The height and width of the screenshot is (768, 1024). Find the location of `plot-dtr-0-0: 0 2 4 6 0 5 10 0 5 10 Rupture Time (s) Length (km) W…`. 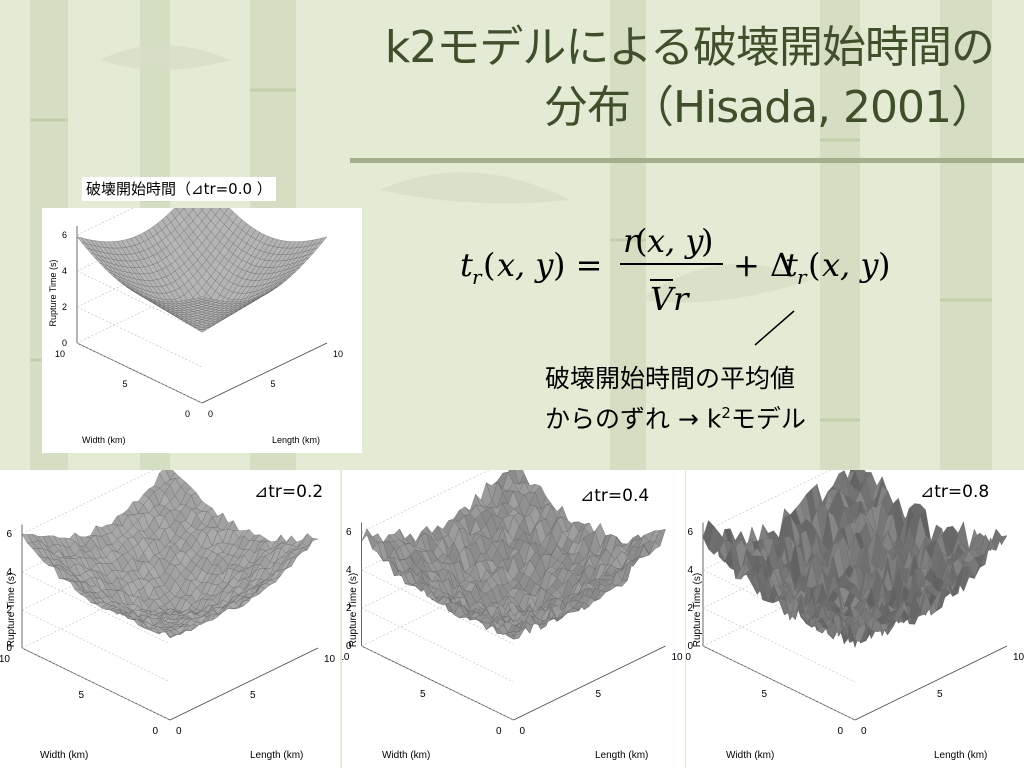

plot-dtr-0-0: 0 2 4 6 0 5 10 0 5 10 Rupture Time (s) Length (km) W… is located at coordinates (202, 330).